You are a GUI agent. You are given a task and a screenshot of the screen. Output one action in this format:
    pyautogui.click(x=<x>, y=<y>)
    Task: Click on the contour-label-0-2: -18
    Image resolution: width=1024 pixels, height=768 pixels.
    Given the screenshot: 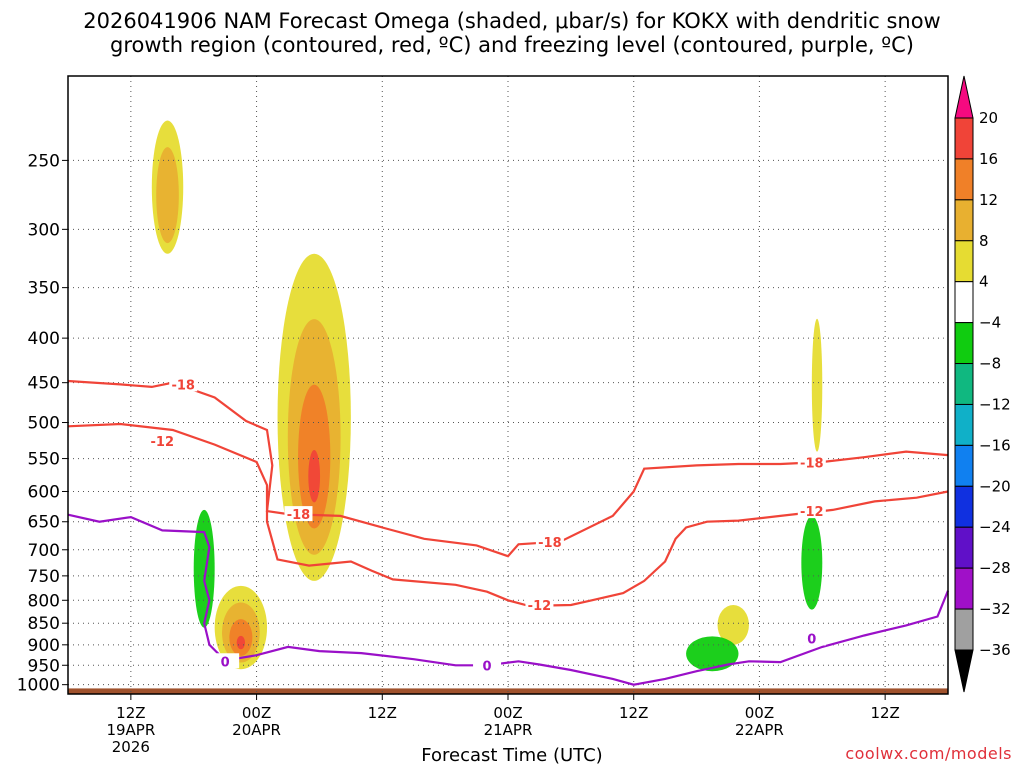 What is the action you would take?
    pyautogui.click(x=550, y=543)
    